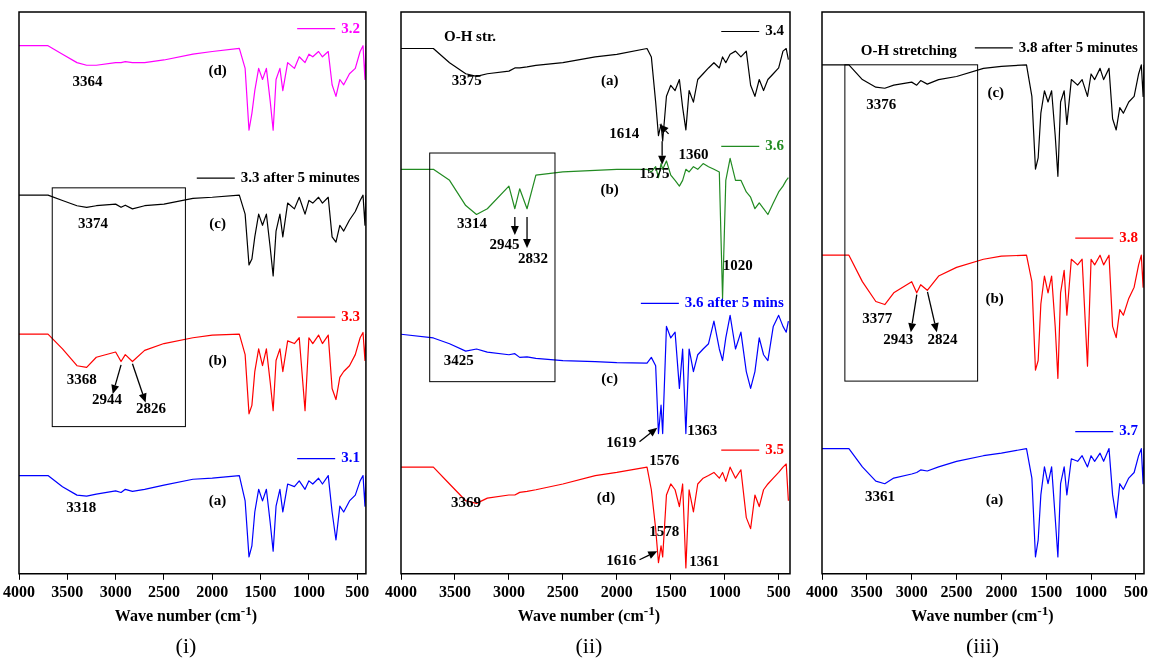 The image size is (1162, 667). I want to click on annotation: 3364, so click(88, 81).